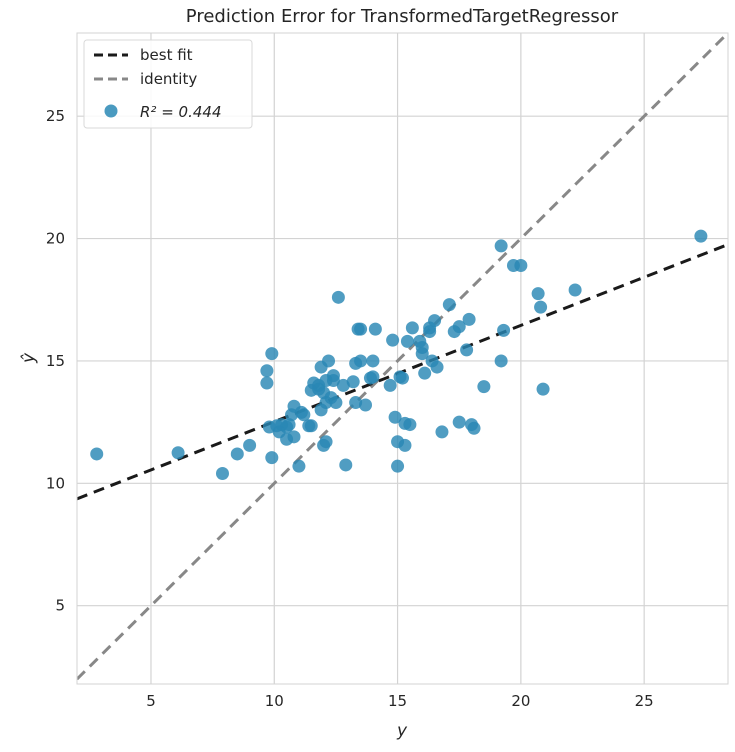 This screenshot has width=735, height=752. What do you see at coordinates (151, 701) in the screenshot?
I see `x-tick-label: 5` at bounding box center [151, 701].